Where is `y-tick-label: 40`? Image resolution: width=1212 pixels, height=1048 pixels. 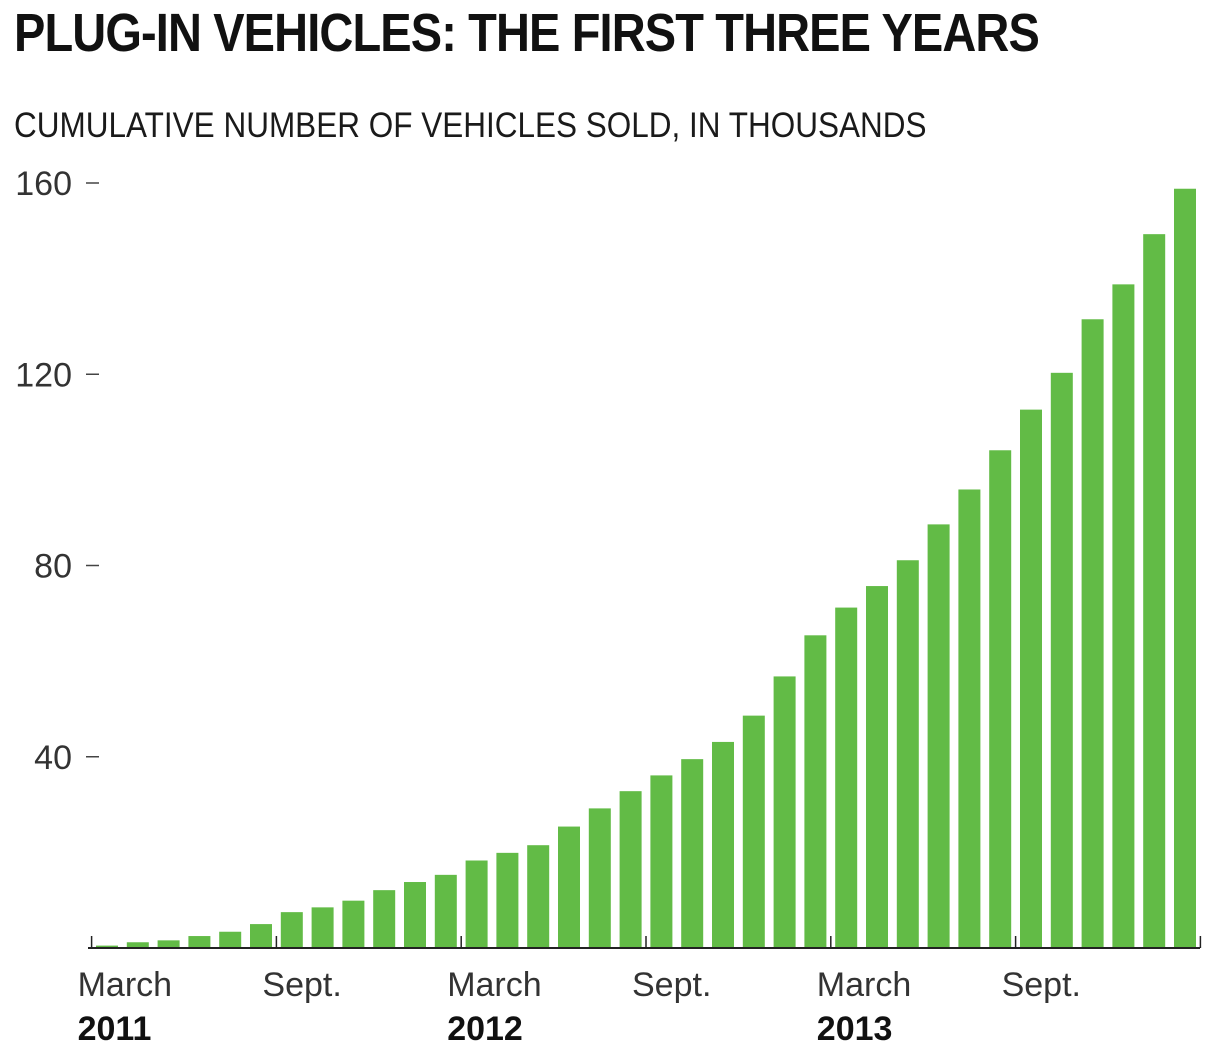
y-tick-label: 40 is located at coordinates (53, 758).